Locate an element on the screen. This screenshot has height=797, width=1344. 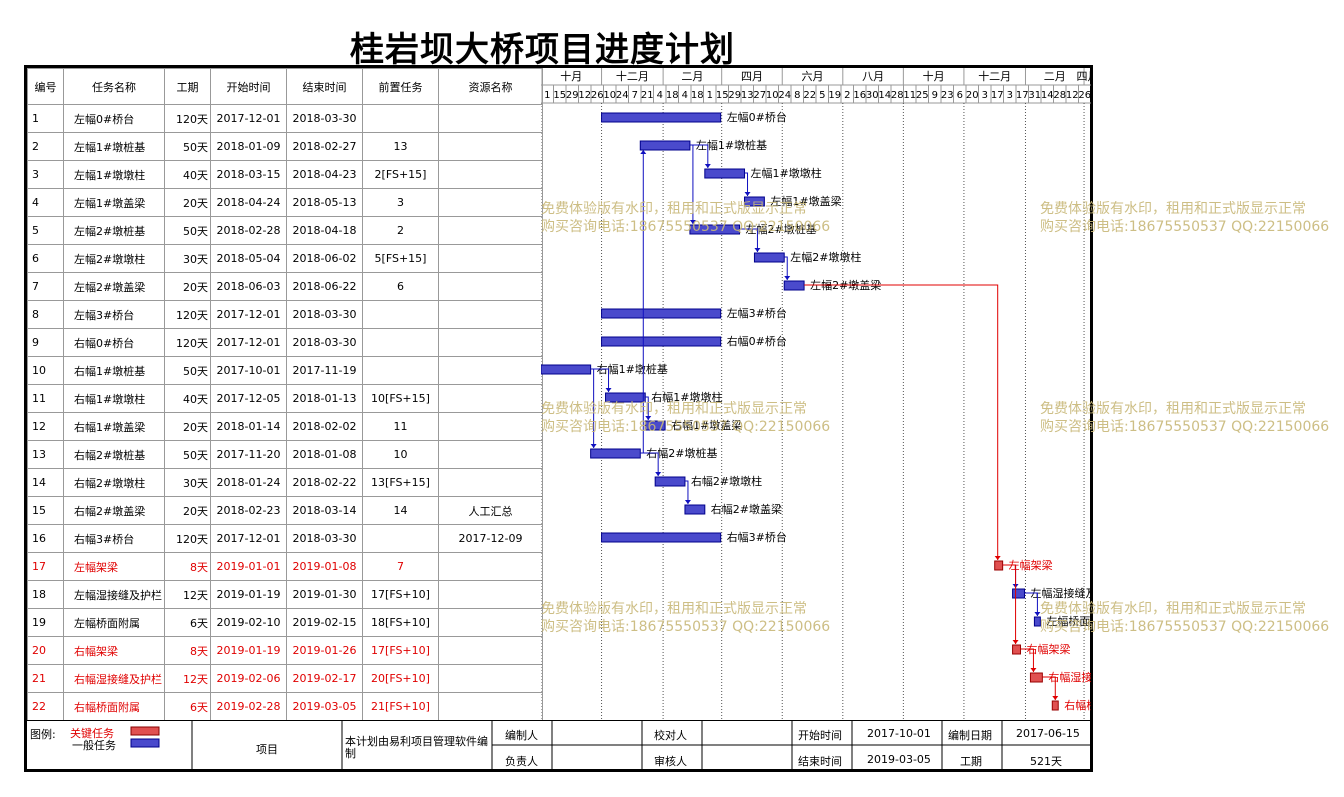
task-start-cell: 2018-02-23 is located at coordinates (248, 510).